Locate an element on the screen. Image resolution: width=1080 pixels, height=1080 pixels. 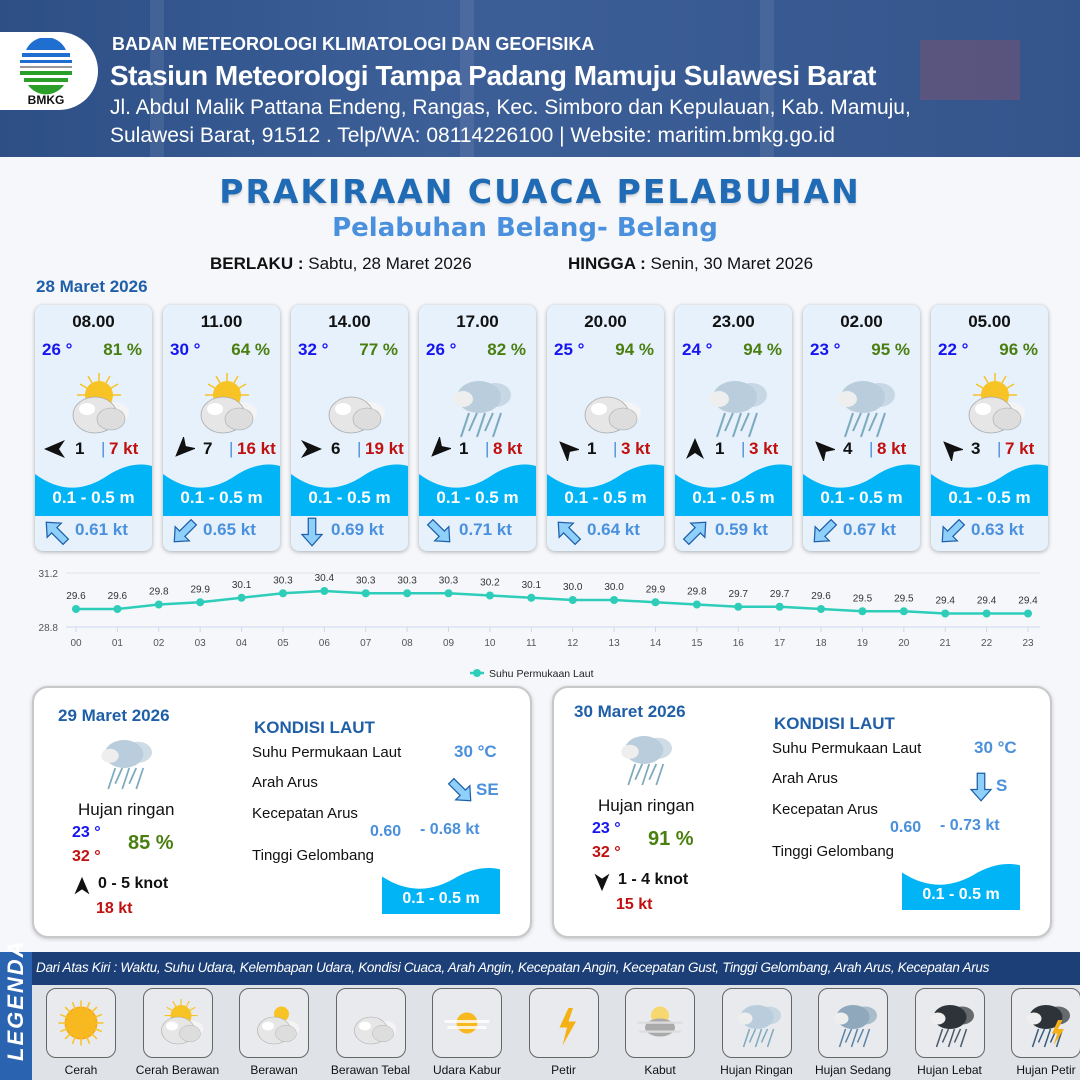
humidity: 85 % is located at coordinates (151, 843).